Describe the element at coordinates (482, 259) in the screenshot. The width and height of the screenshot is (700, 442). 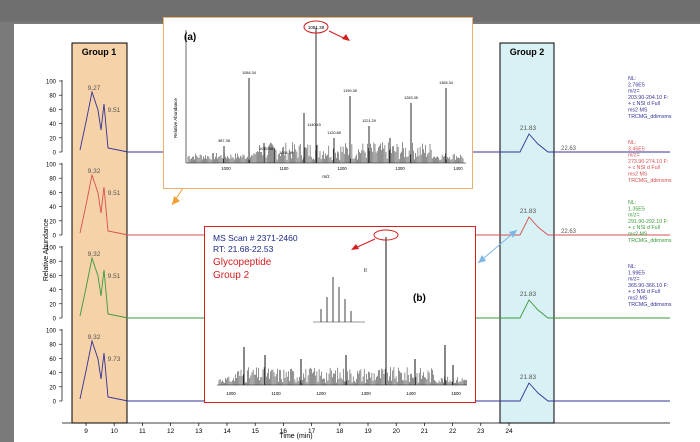
I see `arrow-blue-head-bottom` at that location.